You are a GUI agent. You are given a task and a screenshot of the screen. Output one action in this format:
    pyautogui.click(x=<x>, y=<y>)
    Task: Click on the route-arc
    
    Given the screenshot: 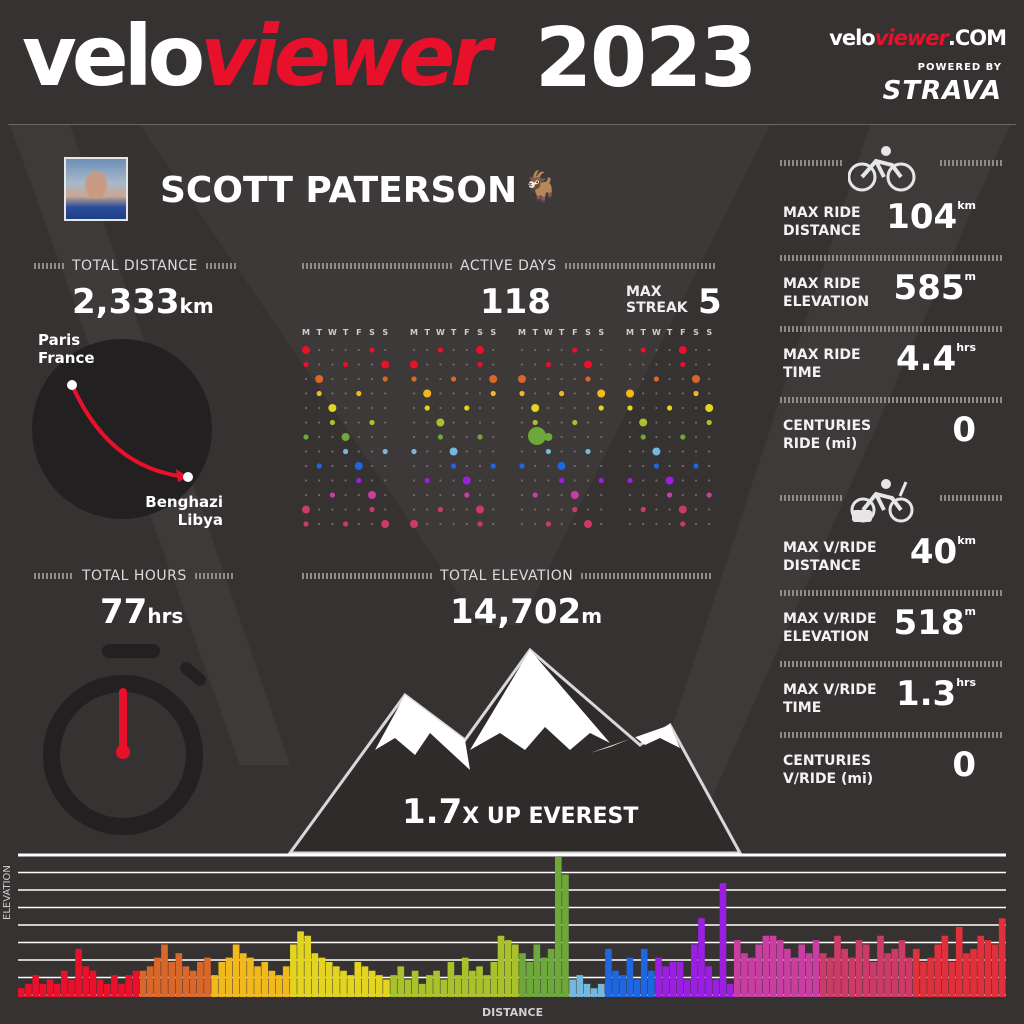 What is the action you would take?
    pyautogui.click(x=130, y=431)
    